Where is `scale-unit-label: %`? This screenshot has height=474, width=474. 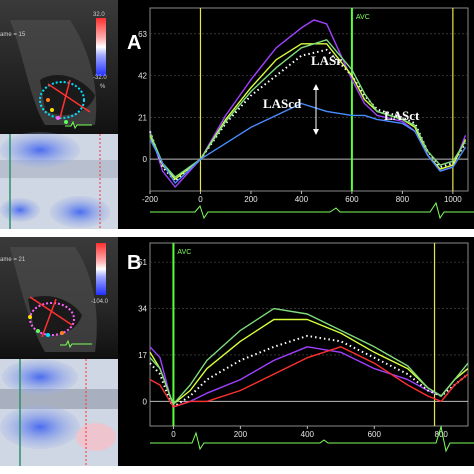 scale-unit-label: % is located at coordinates (103, 87).